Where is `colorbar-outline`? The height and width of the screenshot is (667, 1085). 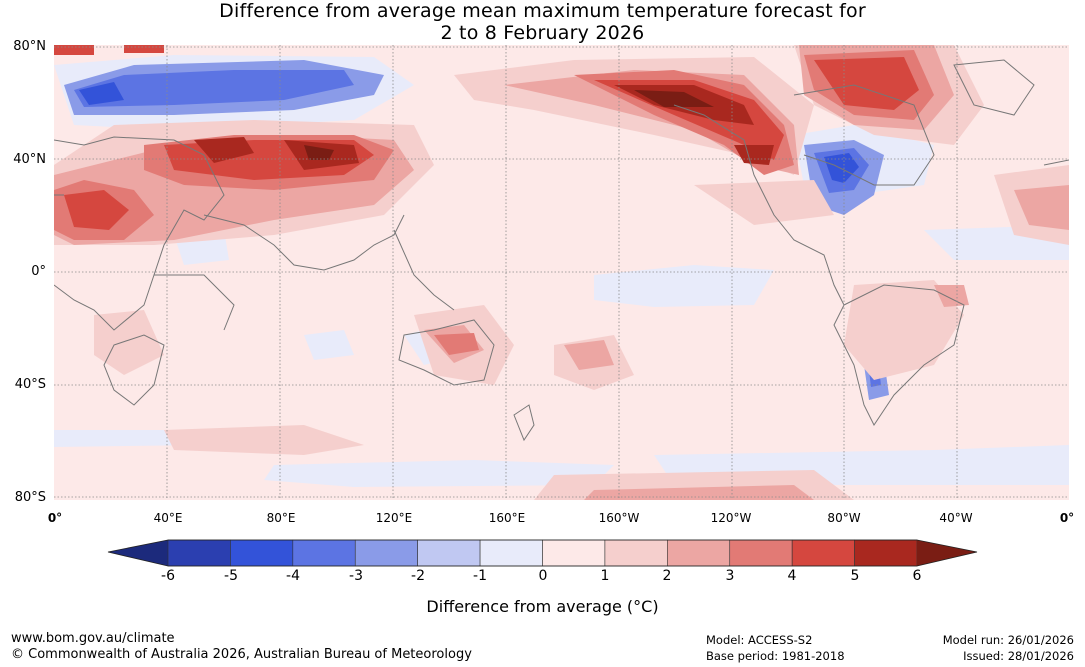 colorbar-outline is located at coordinates (542, 553).